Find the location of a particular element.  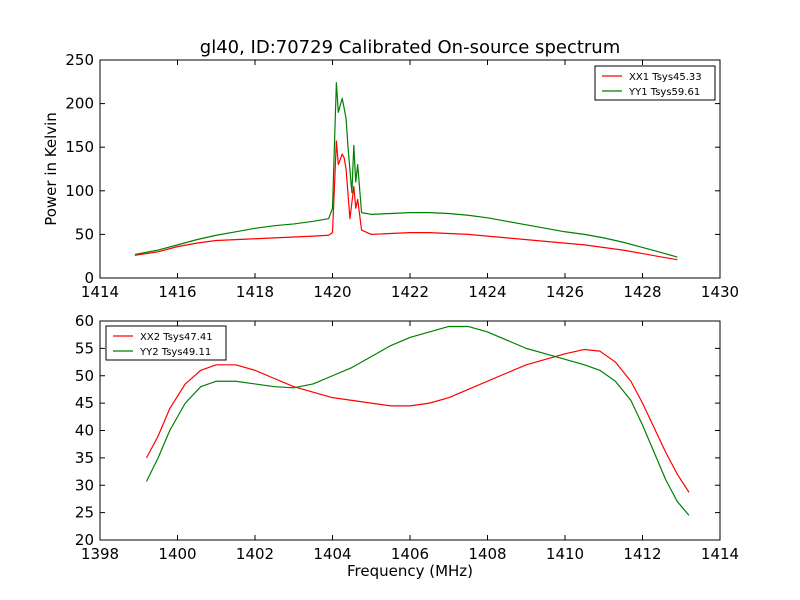

legend-label: YY1 Tsys59.61 is located at coordinates (664, 92).